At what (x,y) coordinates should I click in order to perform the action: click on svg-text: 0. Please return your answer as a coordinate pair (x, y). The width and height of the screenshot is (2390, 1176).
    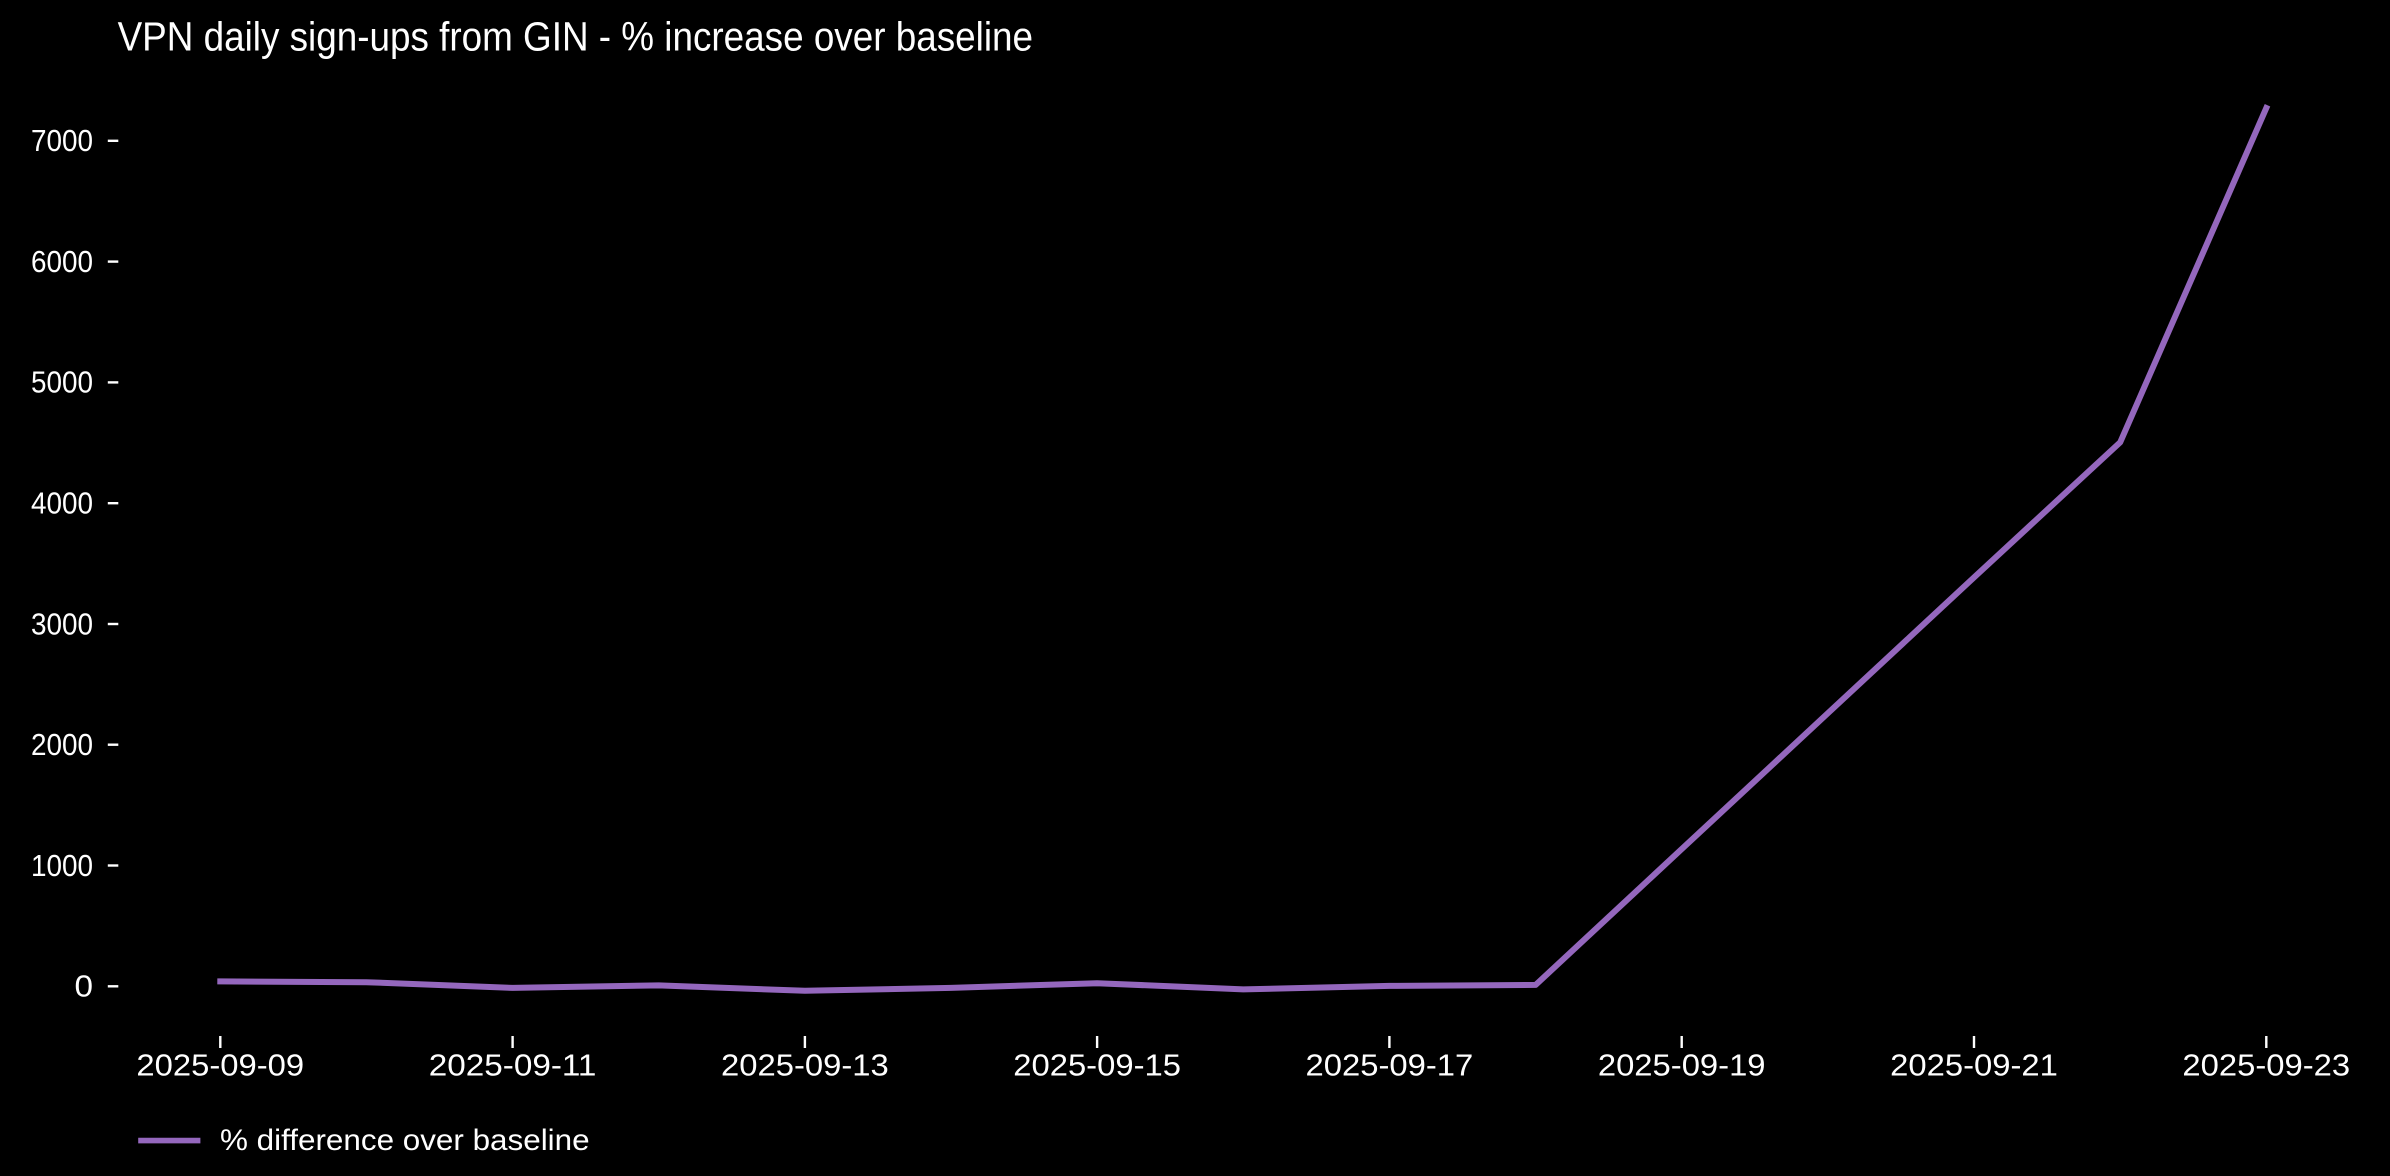
    Looking at the image, I should click on (84, 987).